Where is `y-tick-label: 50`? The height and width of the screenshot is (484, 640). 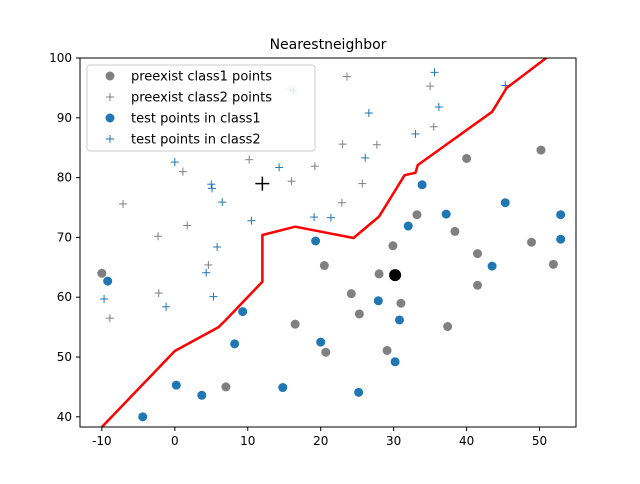 y-tick-label: 50 is located at coordinates (64, 357).